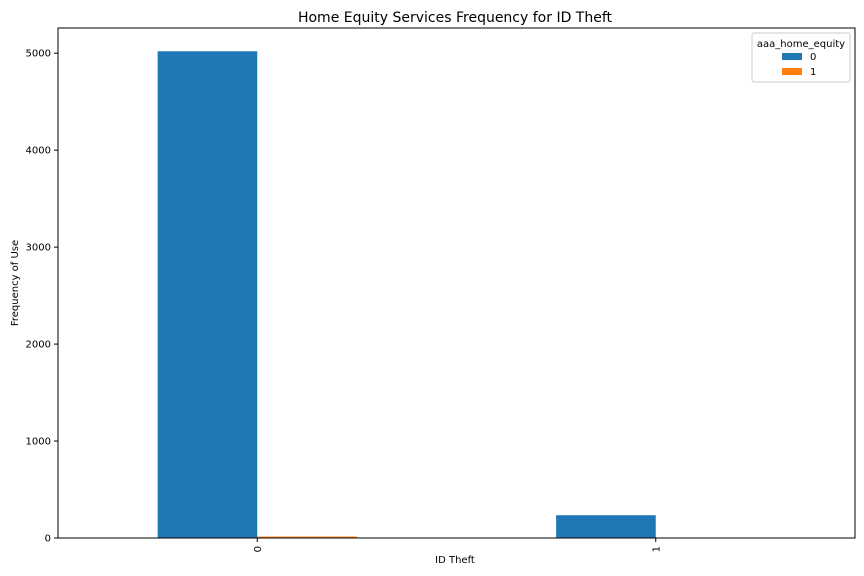 The height and width of the screenshot is (576, 864). I want to click on y-axis-label: Frequency of Use, so click(15, 283).